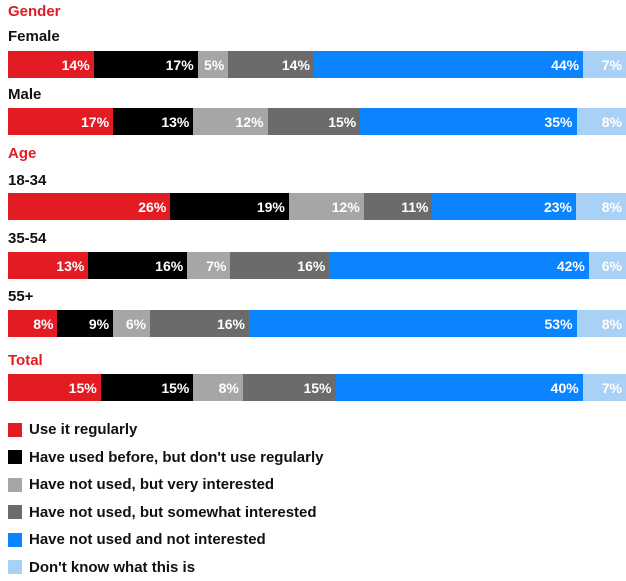  What do you see at coordinates (112, 567) in the screenshot?
I see `legend-label: Don't know what this is` at bounding box center [112, 567].